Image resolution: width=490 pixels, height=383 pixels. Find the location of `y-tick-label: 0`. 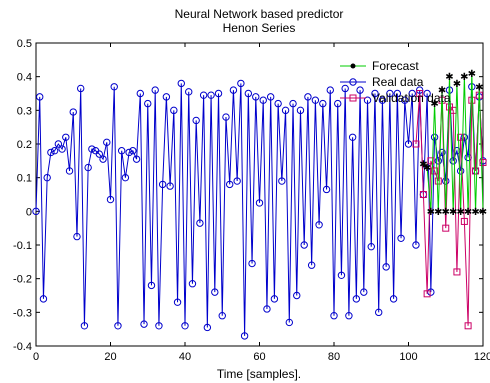

y-tick-label: 0 is located at coordinates (29, 212).